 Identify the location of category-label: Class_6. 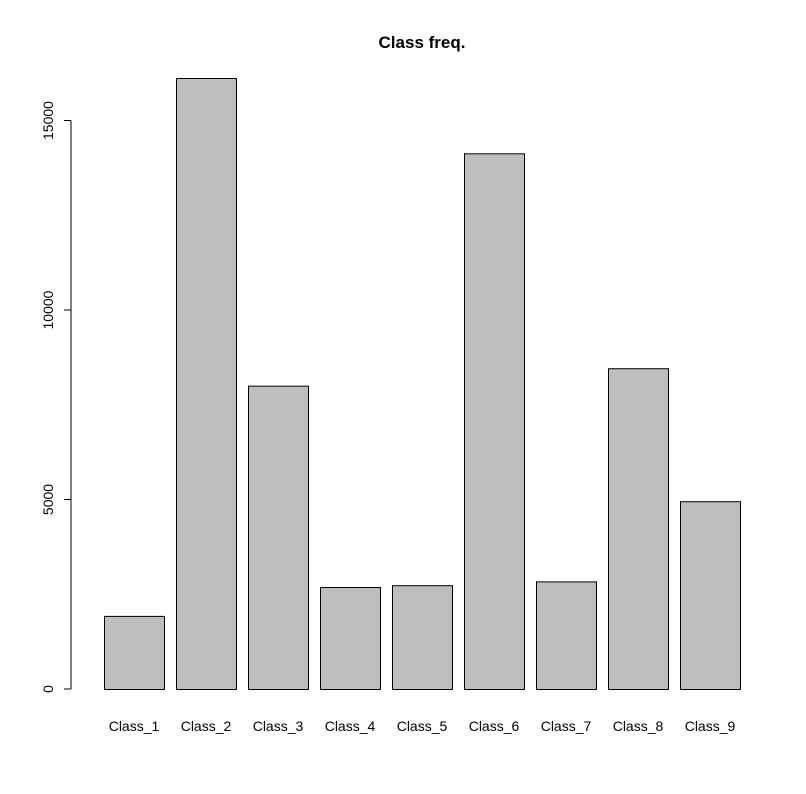
(494, 726).